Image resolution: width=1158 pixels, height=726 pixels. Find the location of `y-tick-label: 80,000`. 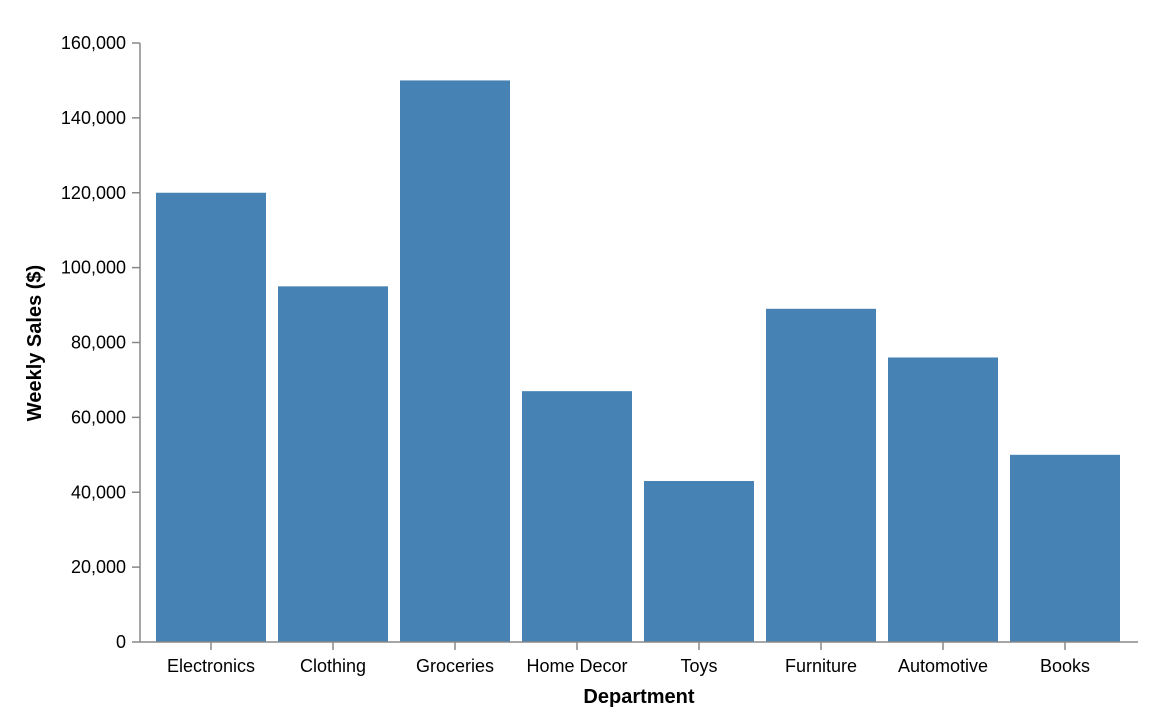

y-tick-label: 80,000 is located at coordinates (98, 343).